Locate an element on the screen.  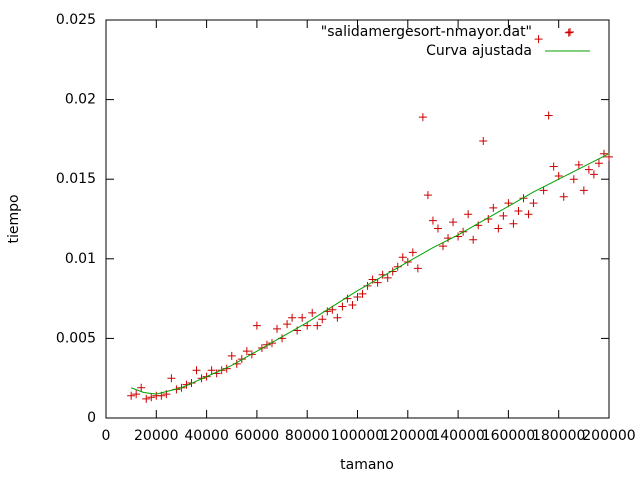
y-axis-label: tiempo is located at coordinates (14, 218).